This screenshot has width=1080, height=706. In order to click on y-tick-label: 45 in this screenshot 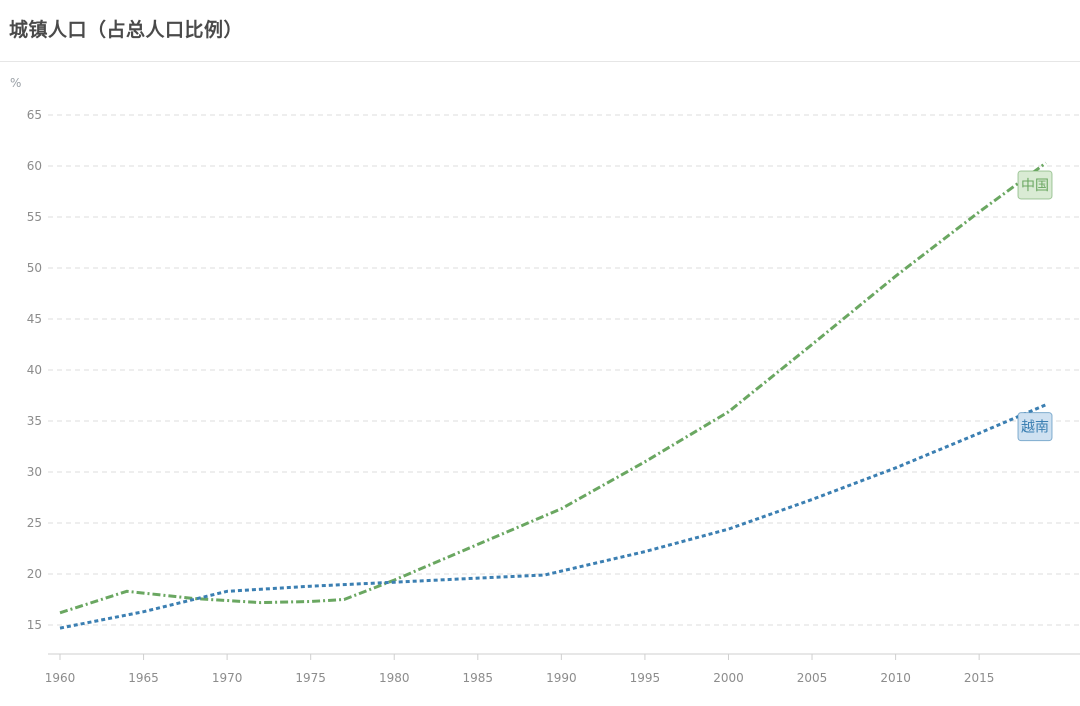, I will do `click(34, 319)`.